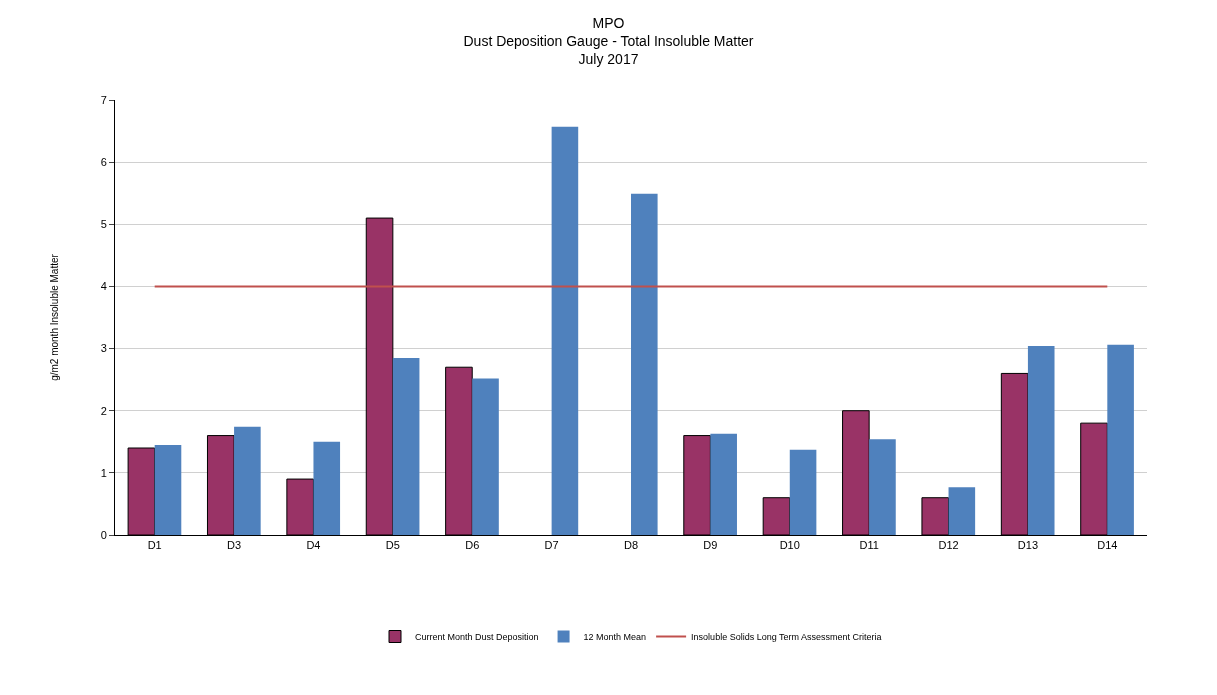 The width and height of the screenshot is (1217, 695). Describe the element at coordinates (54, 317) in the screenshot. I see `y-axis-title: g/m2 month Insoluble Matter` at that location.